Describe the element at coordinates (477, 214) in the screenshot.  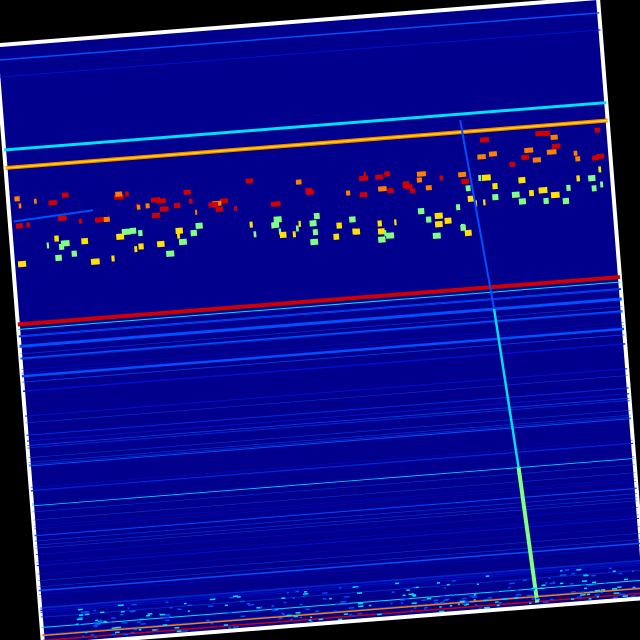
I see `streak-segment` at that location.